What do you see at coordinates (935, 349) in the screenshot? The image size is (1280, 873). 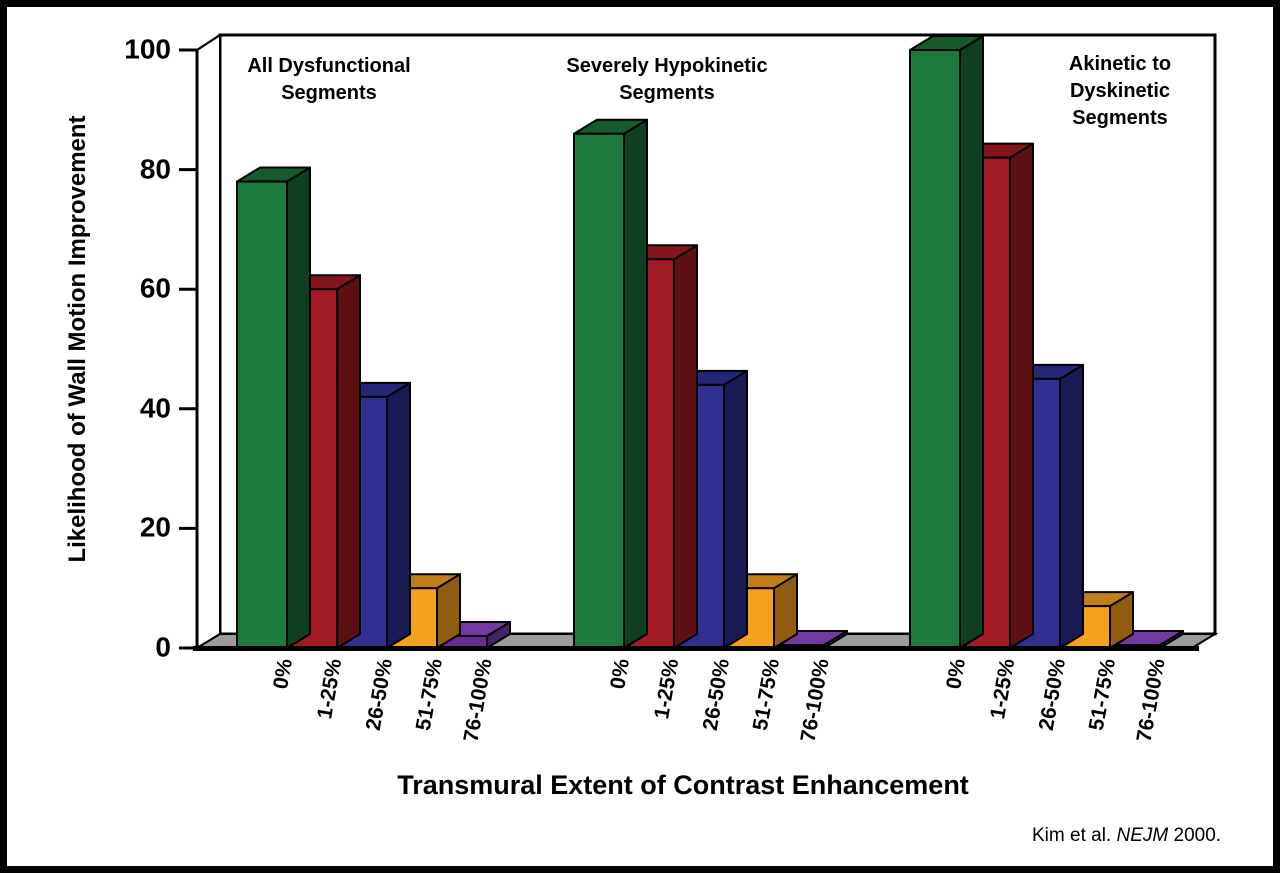 I see `bar-2-0-front` at bounding box center [935, 349].